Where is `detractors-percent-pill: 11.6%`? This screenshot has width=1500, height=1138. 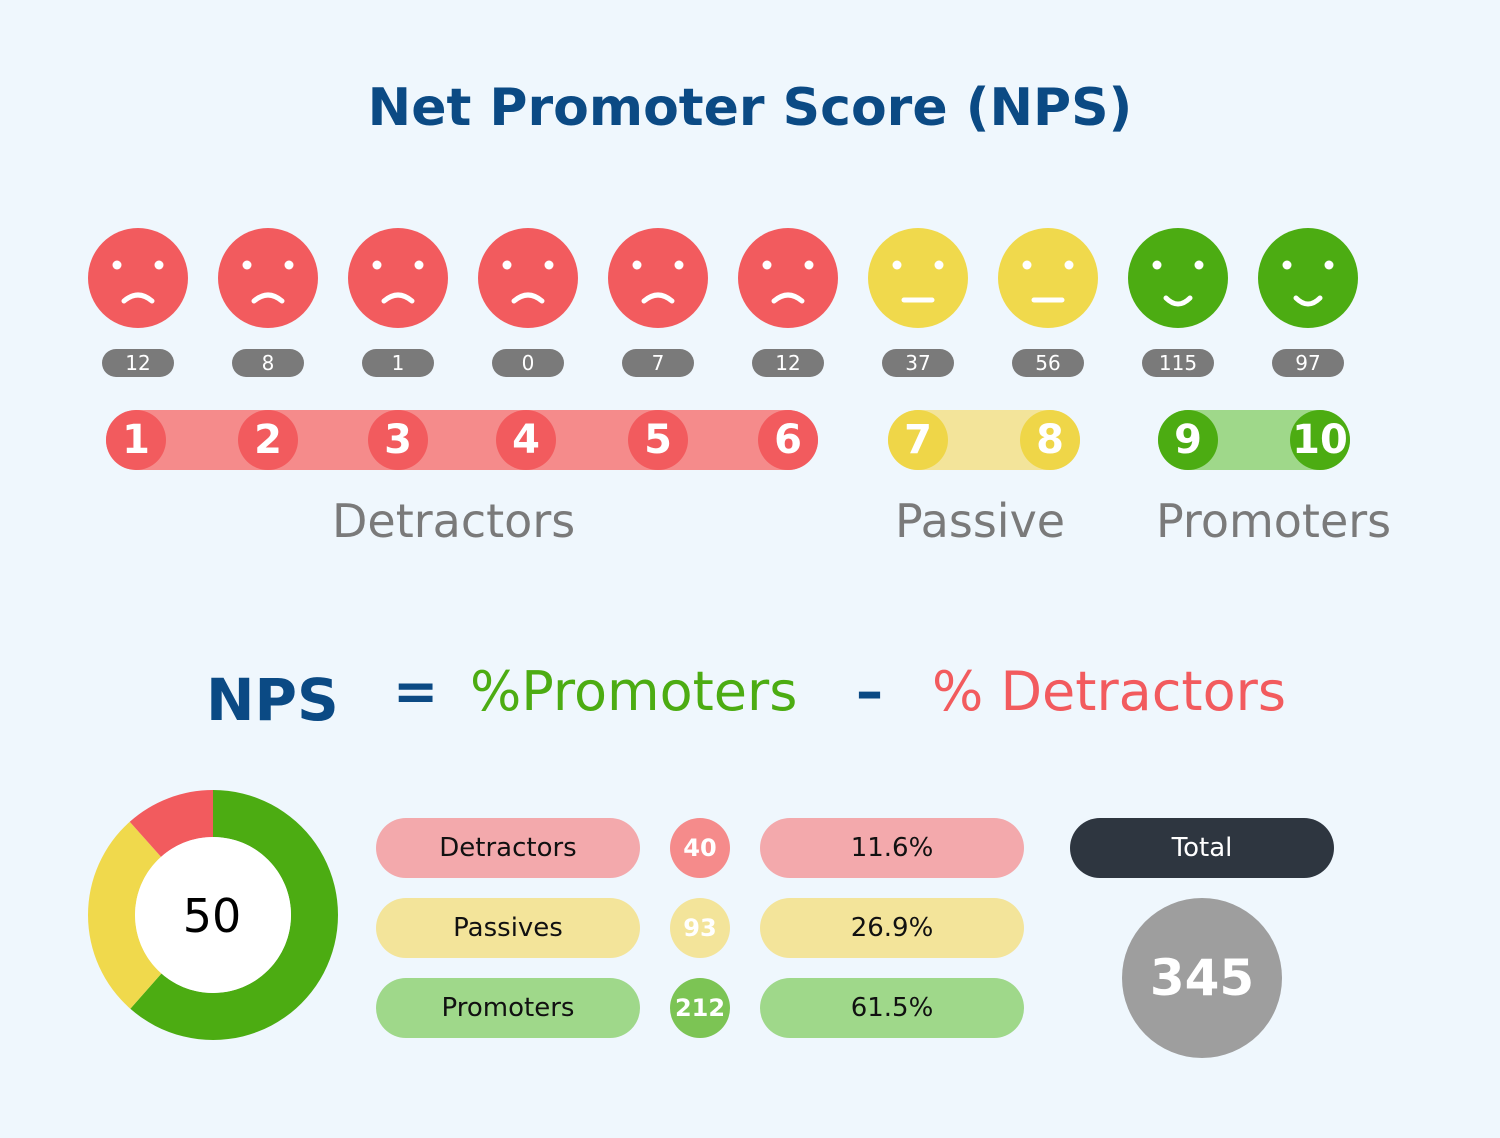
detractors-percent-pill: 11.6% is located at coordinates (892, 848).